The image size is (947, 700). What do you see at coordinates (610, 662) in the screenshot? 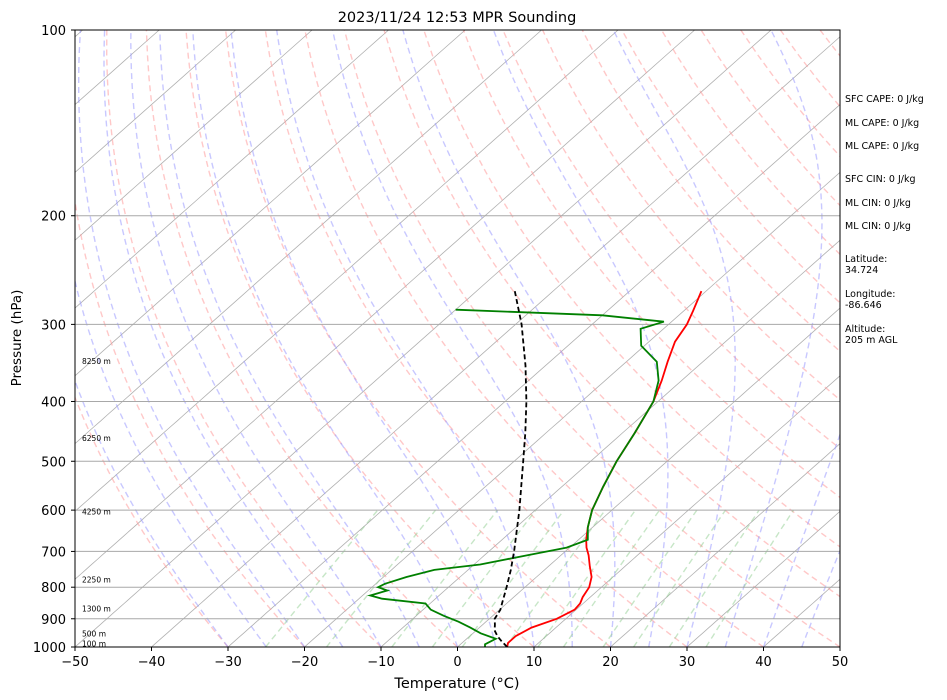
I see `x-tick-label: 20` at bounding box center [610, 662].